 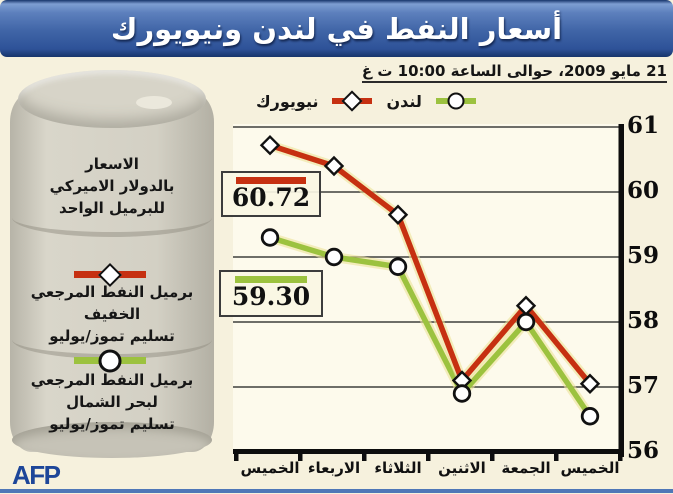 I want to click on newyork-key-diamond-icon, so click(x=110, y=274).